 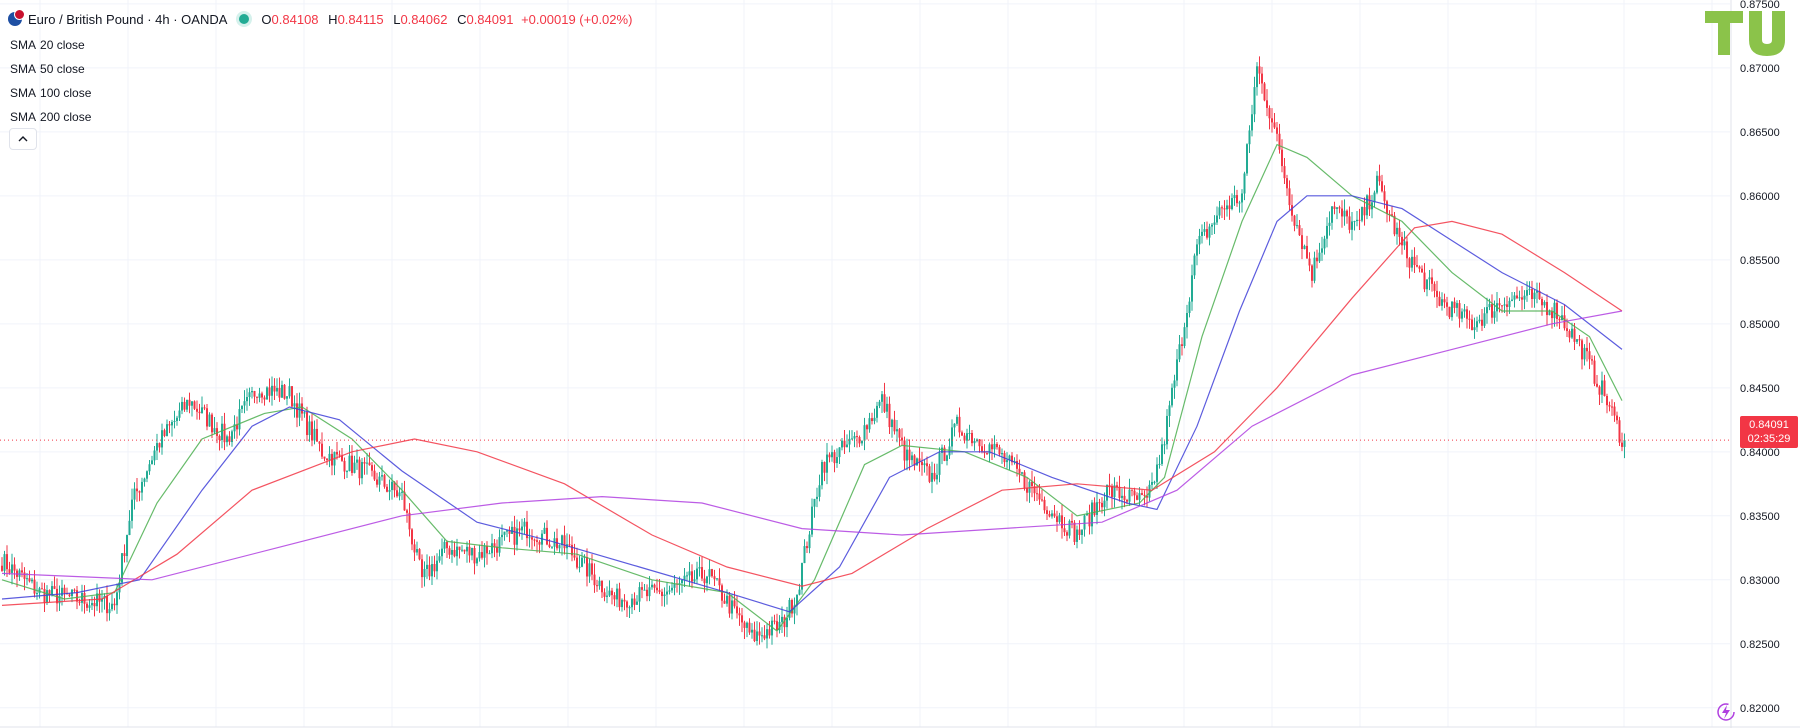 What do you see at coordinates (244, 19) in the screenshot?
I see `market-status-icon` at bounding box center [244, 19].